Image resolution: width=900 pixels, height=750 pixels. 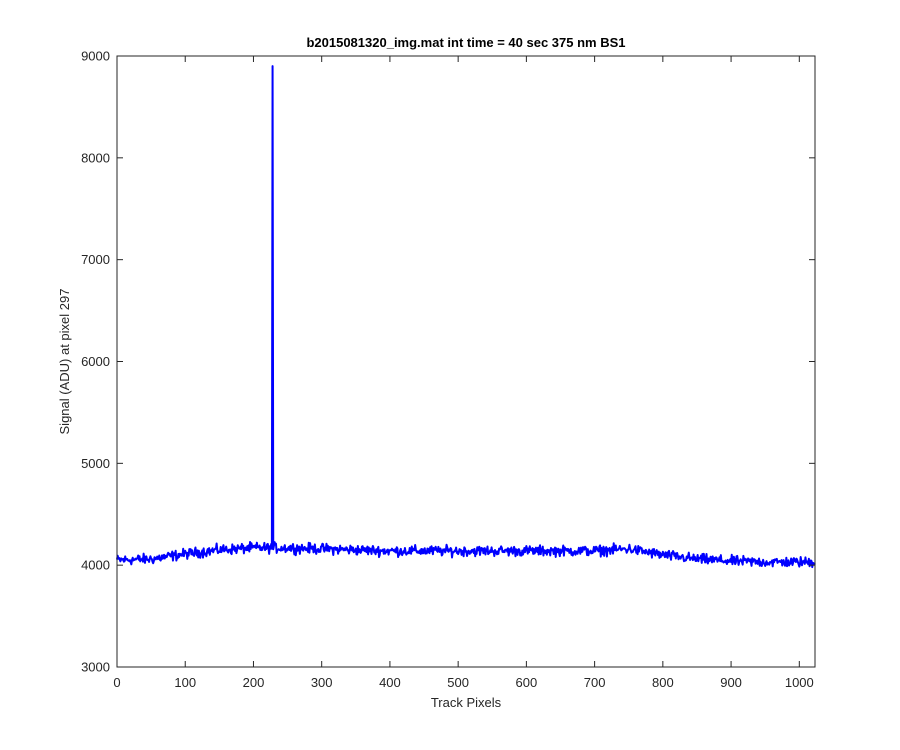 What do you see at coordinates (663, 682) in the screenshot?
I see `x-tick-label: 800` at bounding box center [663, 682].